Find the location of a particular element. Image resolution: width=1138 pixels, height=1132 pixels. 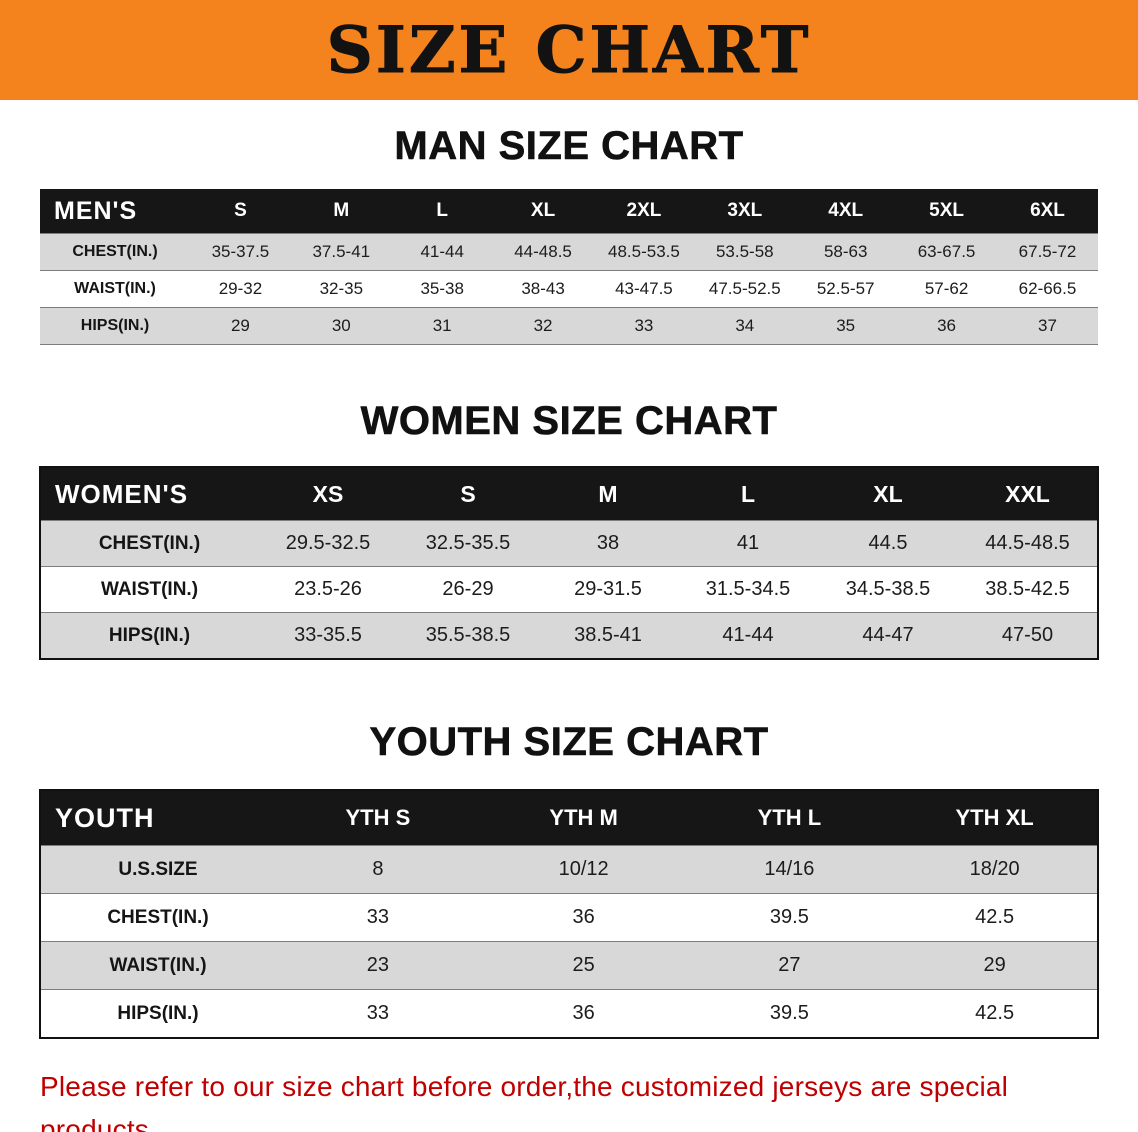

size-column-header: 6XL is located at coordinates (1047, 211).